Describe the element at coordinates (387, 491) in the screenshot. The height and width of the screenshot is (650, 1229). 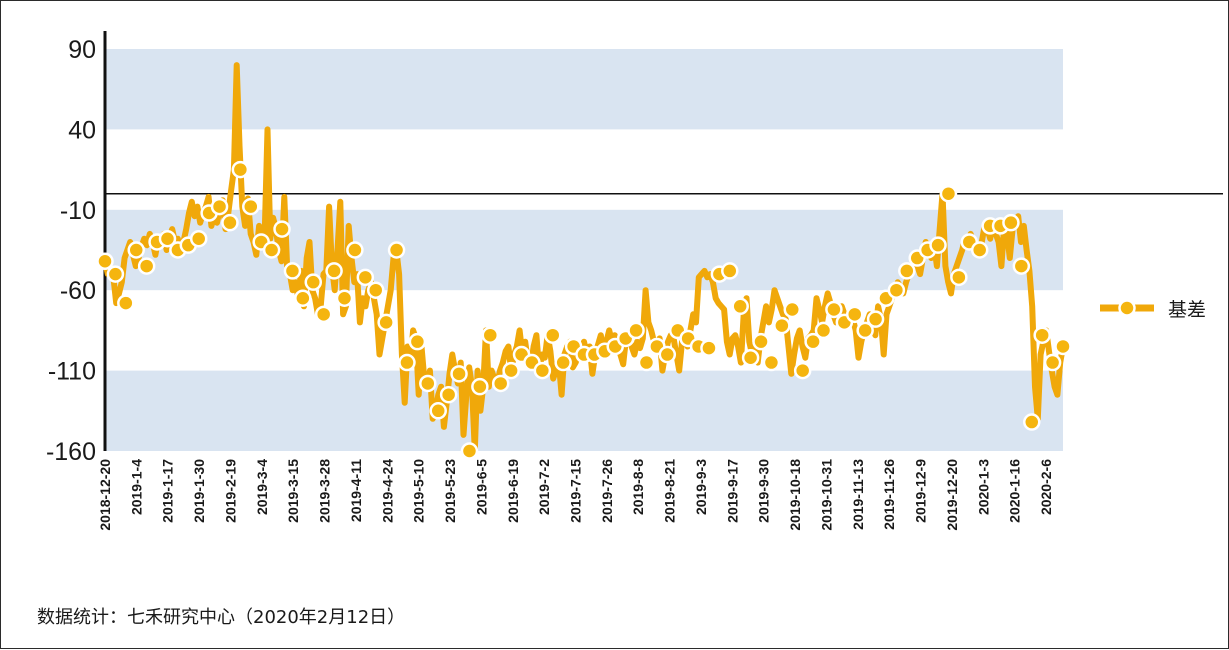
I see `x-tick-label: 2019-4-24` at that location.